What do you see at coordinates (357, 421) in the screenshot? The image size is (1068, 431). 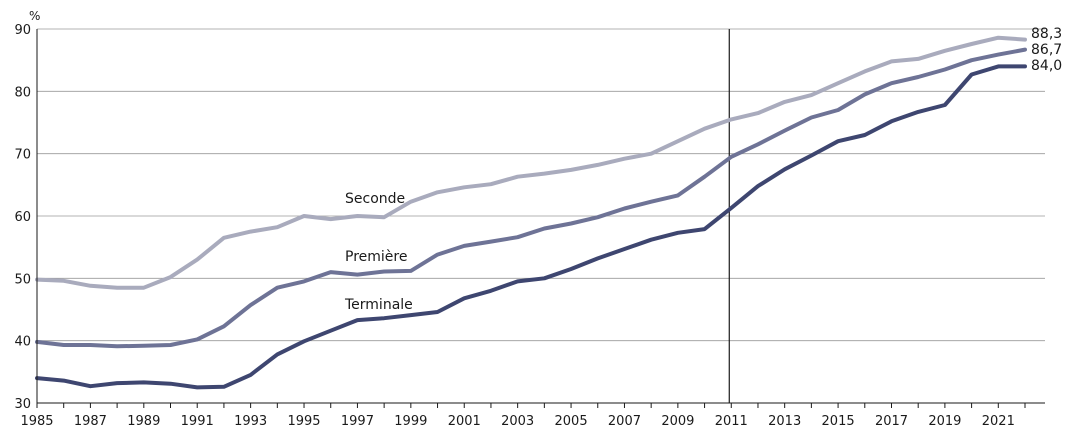 I see `x-tick-label: 1997` at bounding box center [357, 421].